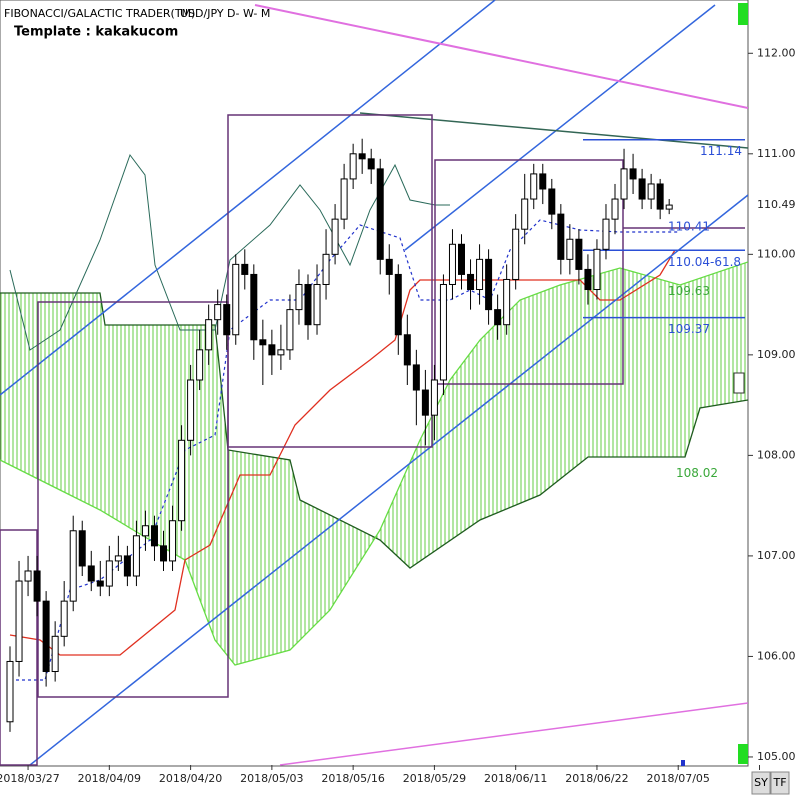 This screenshot has height=799, width=799. Describe the element at coordinates (689, 227) in the screenshot. I see `annotation: 110.41` at that location.